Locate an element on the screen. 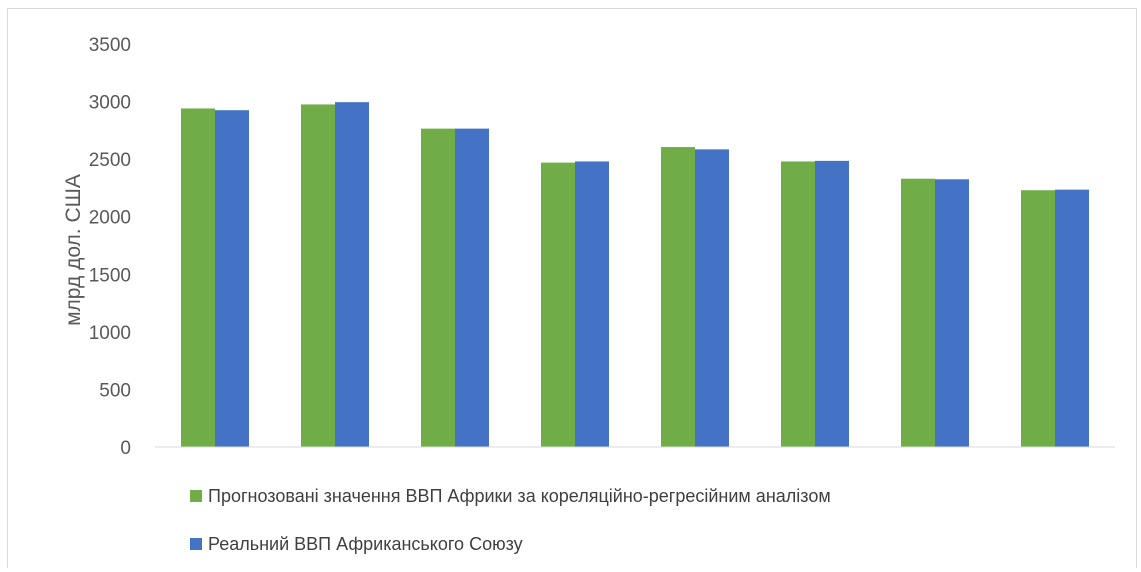  y-tick-label-1: 500 is located at coordinates (115, 390).